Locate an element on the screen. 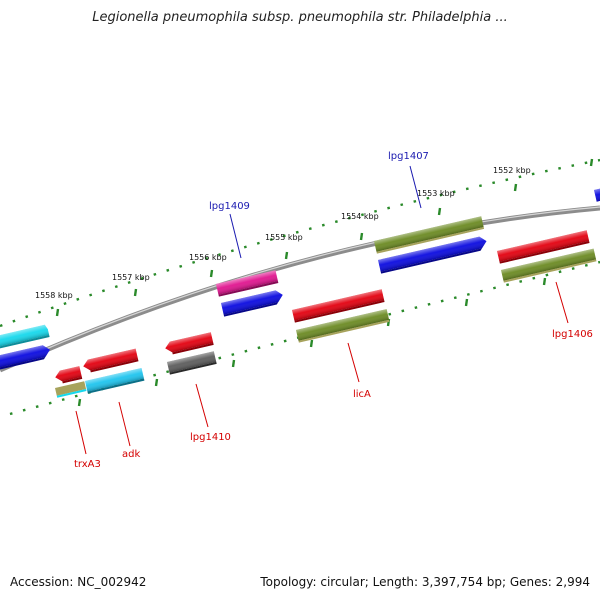 The height and width of the screenshot is (600, 600). gene-box-adk is located at coordinates (115, 380).